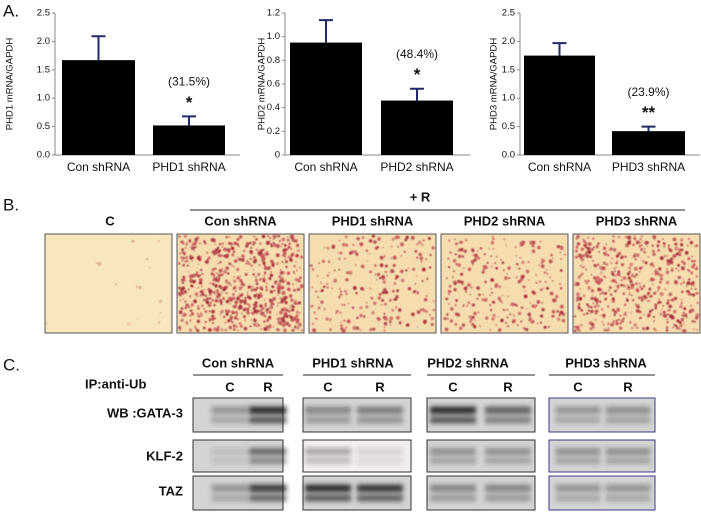 The width and height of the screenshot is (701, 512). Describe the element at coordinates (11, 204) in the screenshot. I see `panel-label: B.` at that location.